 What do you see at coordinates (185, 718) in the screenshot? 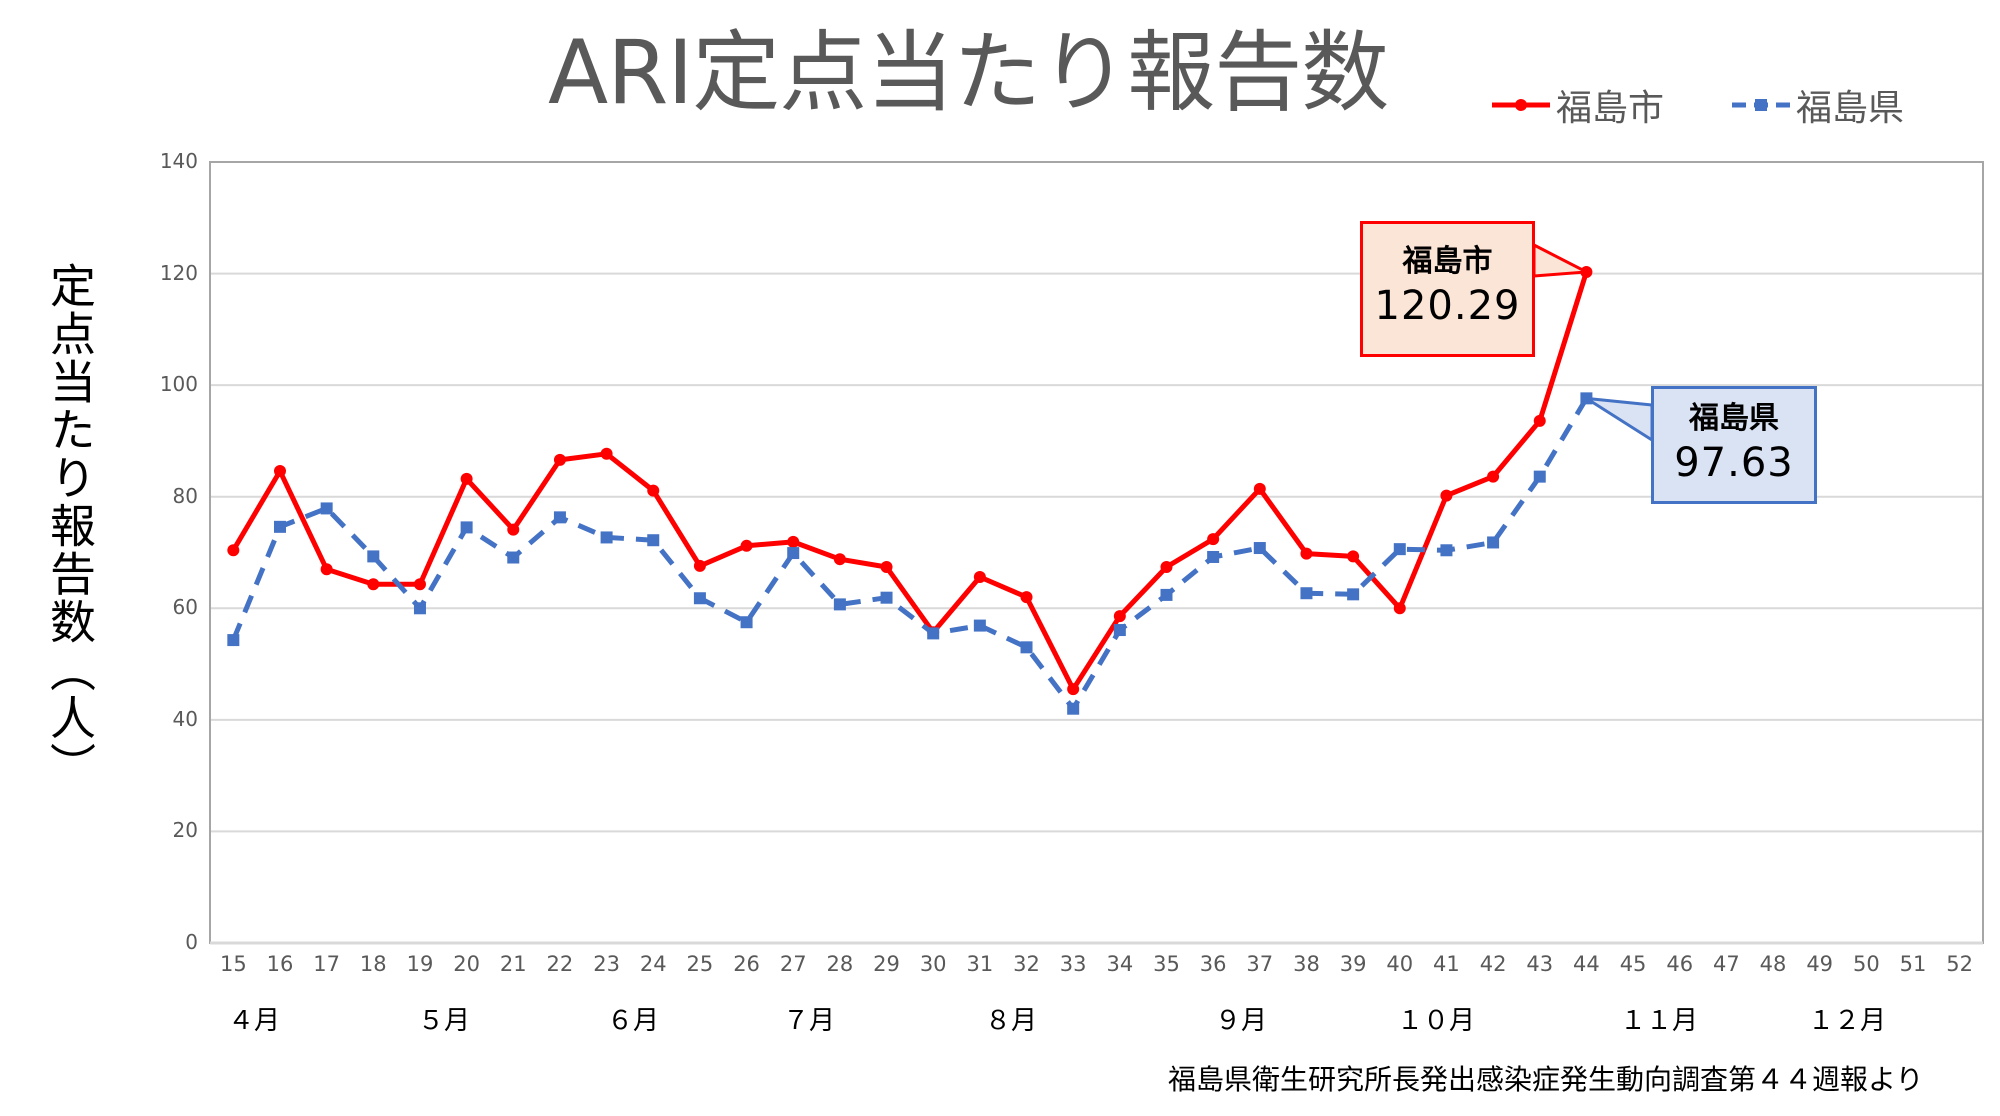
I see `y-tick-label: 40` at bounding box center [185, 718].